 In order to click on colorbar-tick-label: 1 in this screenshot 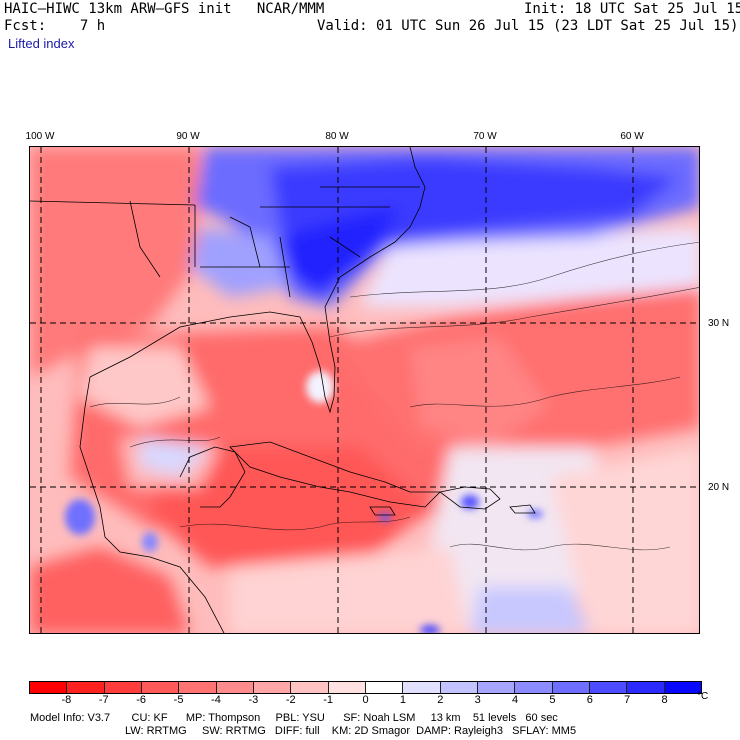, I will do `click(402, 700)`.